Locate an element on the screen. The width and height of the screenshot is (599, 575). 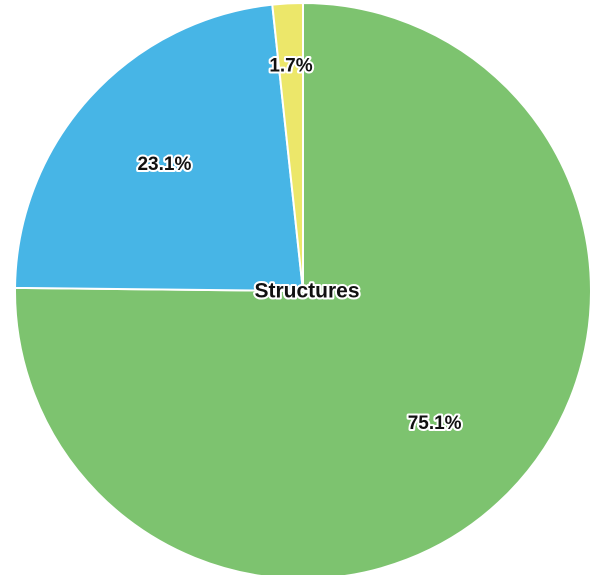
data-label: 23.1% is located at coordinates (164, 164).